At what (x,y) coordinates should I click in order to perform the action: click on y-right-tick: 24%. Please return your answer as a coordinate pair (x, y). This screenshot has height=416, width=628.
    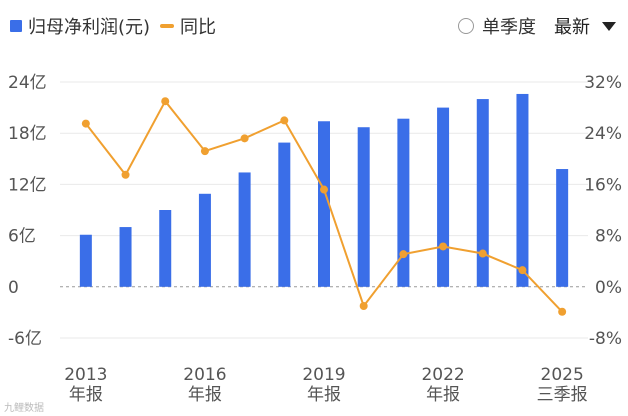
    Looking at the image, I should click on (603, 134).